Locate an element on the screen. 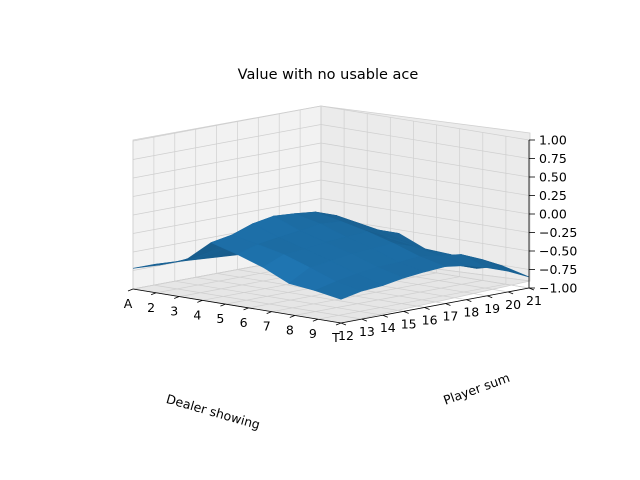 This screenshot has width=640, height=480. z-tick-label: 0.75 is located at coordinates (553, 158).